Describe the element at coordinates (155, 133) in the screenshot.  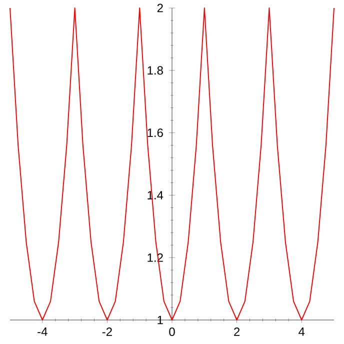
I see `y-tick-label: 1.6` at that location.